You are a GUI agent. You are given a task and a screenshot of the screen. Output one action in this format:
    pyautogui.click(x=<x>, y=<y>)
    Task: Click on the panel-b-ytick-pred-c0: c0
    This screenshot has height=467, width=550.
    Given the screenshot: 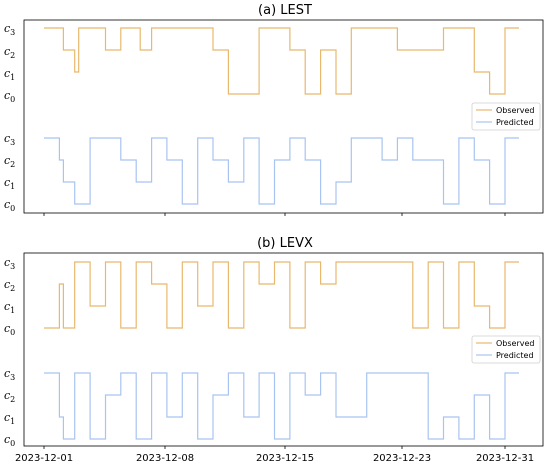 What is the action you would take?
    pyautogui.click(x=9, y=440)
    